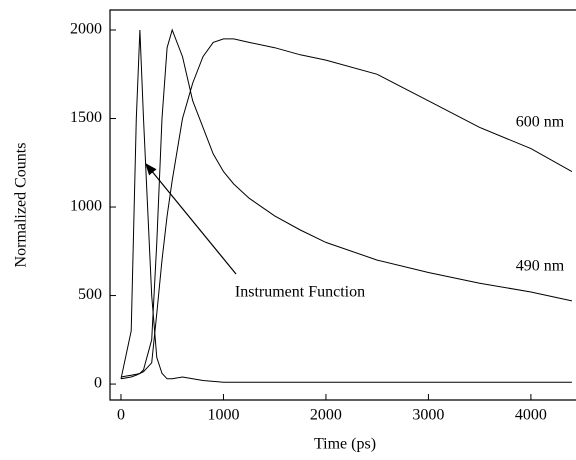  Describe the element at coordinates (90, 294) in the screenshot. I see `y-tick-label: 500` at that location.